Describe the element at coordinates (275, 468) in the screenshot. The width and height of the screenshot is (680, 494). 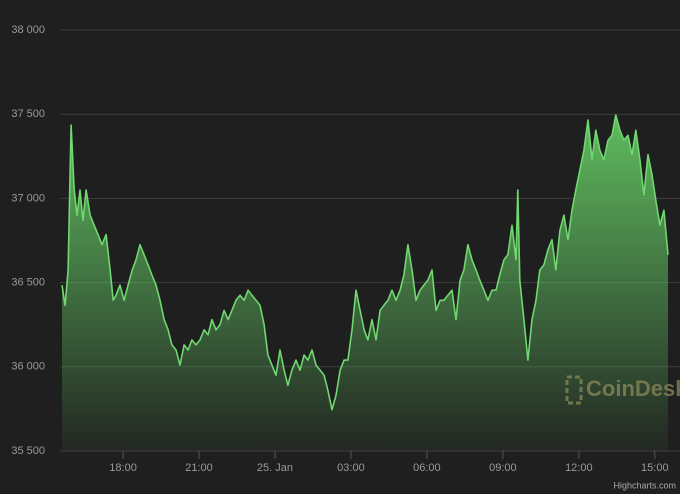
I see `x-tick-label: 25. Jan` at that location.